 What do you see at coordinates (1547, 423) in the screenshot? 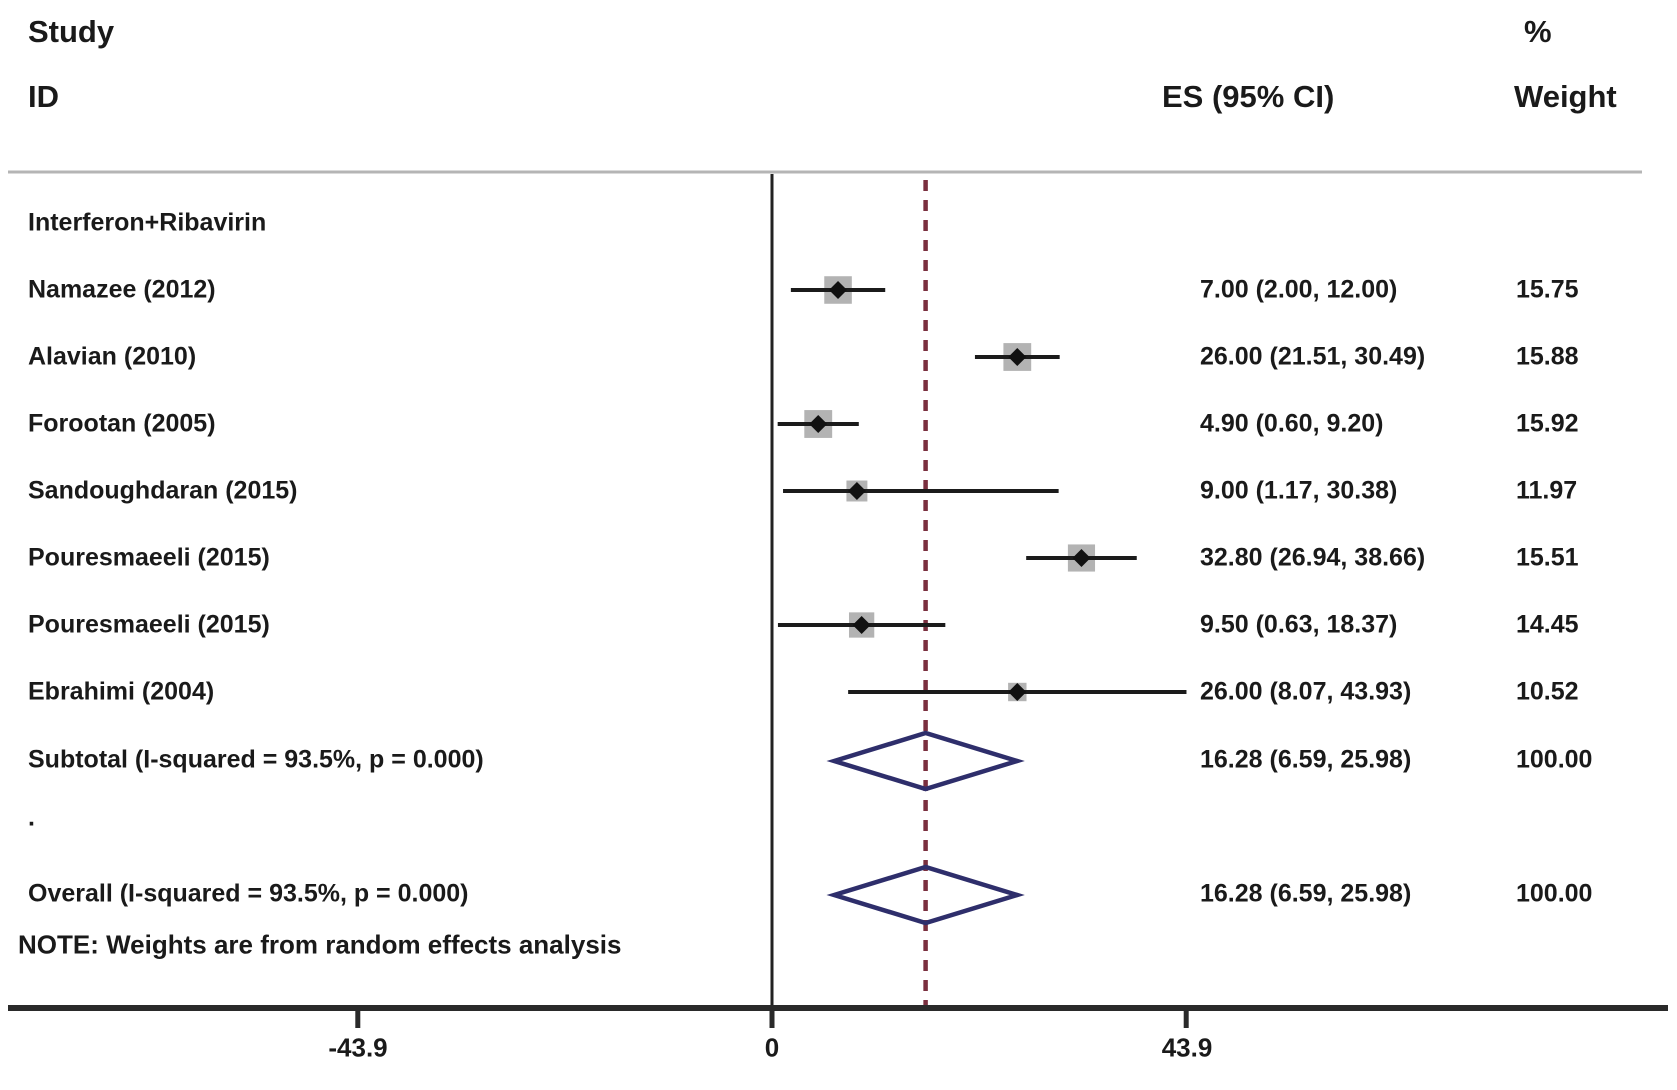
I see `study-weight-value: 15.92` at bounding box center [1547, 423].